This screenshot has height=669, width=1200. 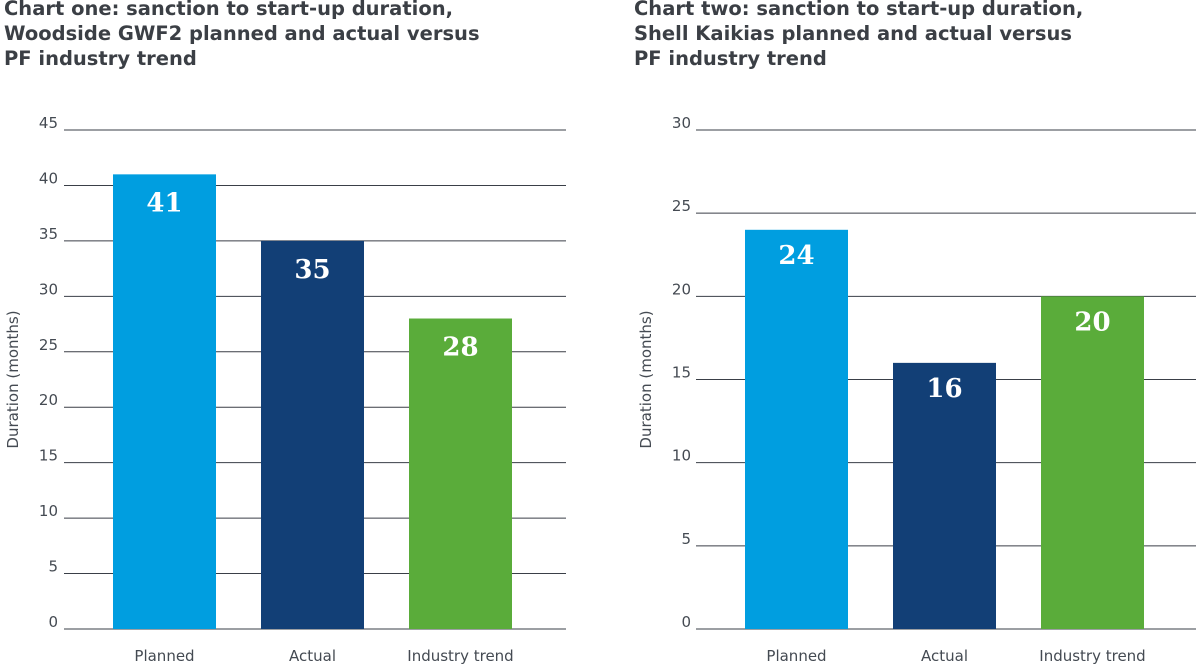 I want to click on chart-two-y-tick-label: 25, so click(x=681, y=206).